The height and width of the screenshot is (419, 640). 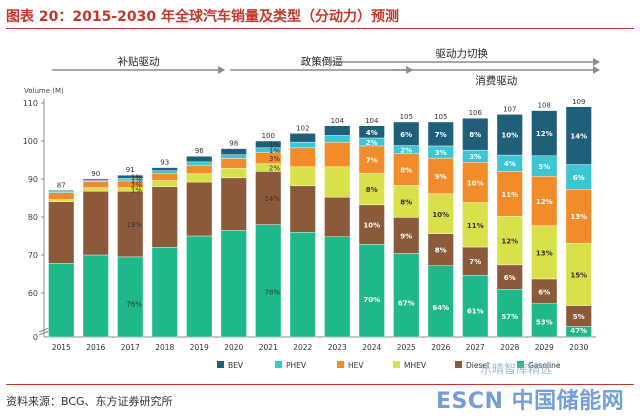 What do you see at coordinates (89, 401) in the screenshot?
I see `source-note: 资料来源：BCG、东方证券研究所` at bounding box center [89, 401].